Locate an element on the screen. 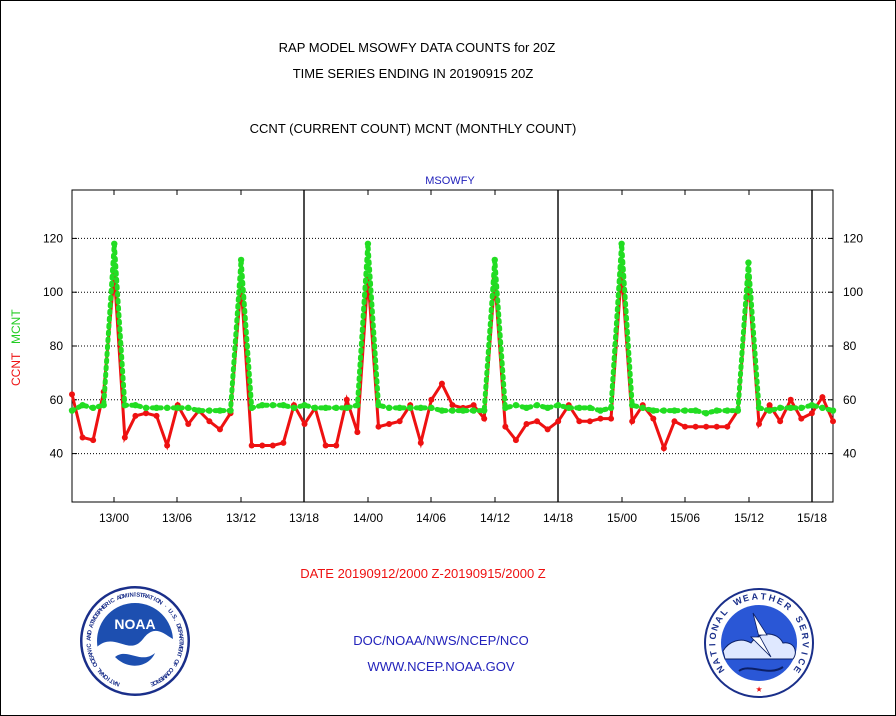 This screenshot has width=896, height=716. y-tick-label-right: 40 is located at coordinates (850, 454).